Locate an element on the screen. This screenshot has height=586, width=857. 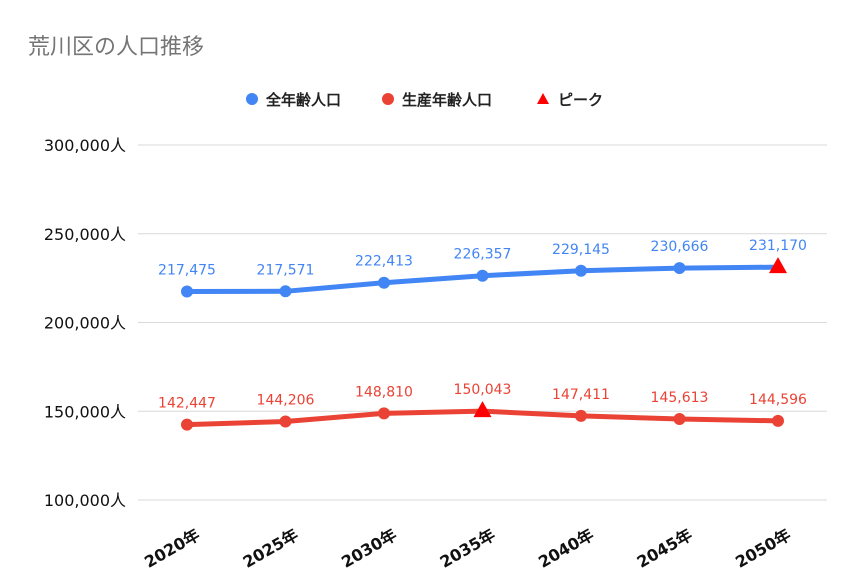
data-label: 147,411 is located at coordinates (581, 395).